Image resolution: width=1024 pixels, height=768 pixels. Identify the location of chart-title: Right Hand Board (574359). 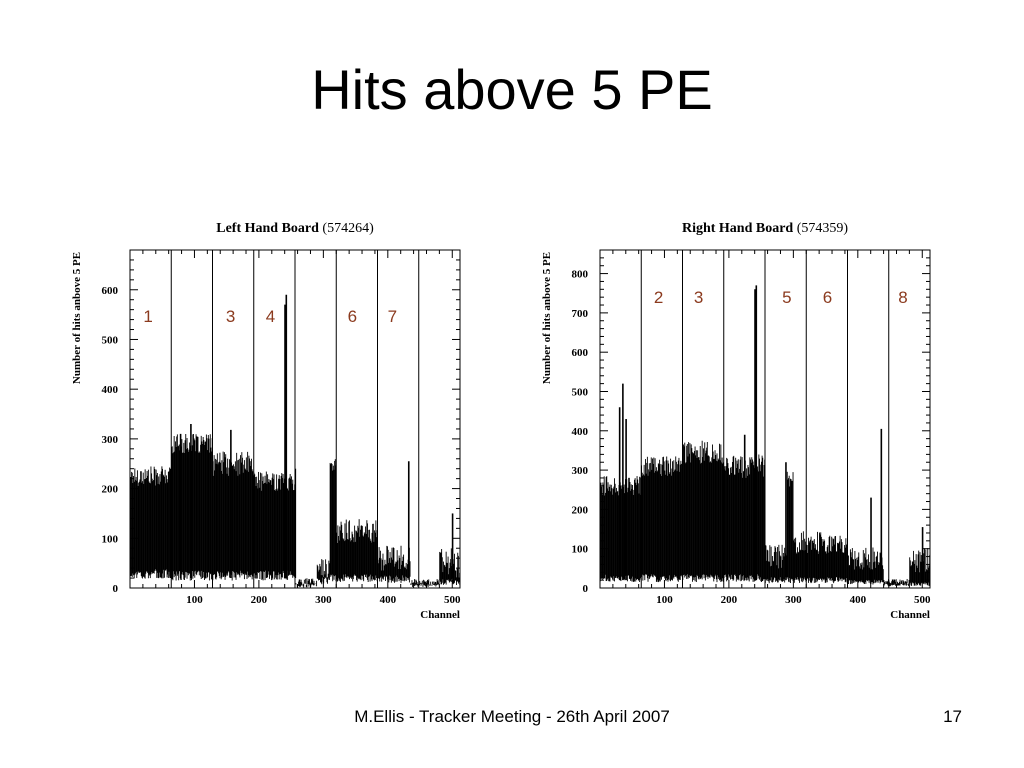
(765, 228).